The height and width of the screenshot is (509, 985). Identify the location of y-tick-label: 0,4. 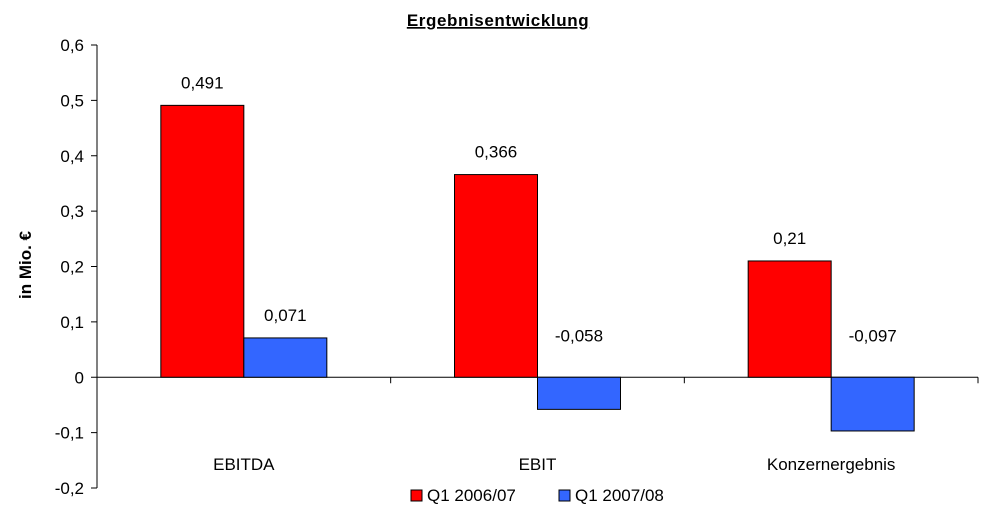
(72, 156).